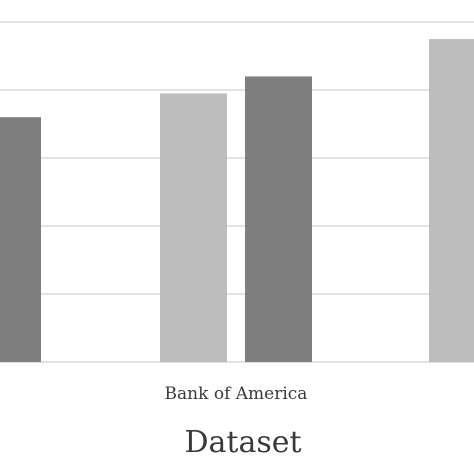 The image size is (474, 474). I want to click on x-axis-title: Dataset, so click(242, 442).